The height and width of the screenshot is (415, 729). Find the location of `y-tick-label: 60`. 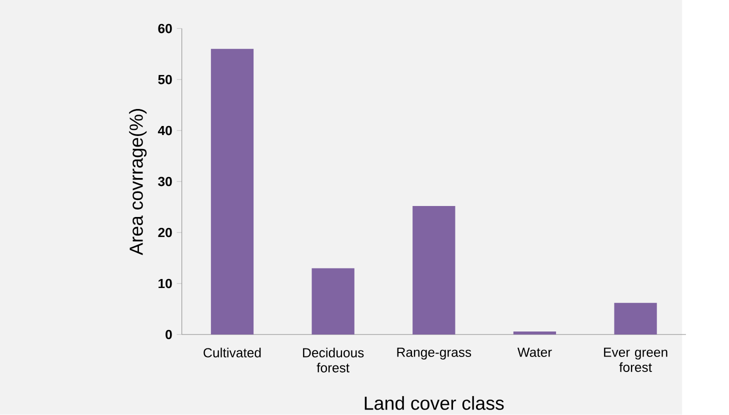

y-tick-label: 60 is located at coordinates (165, 29).